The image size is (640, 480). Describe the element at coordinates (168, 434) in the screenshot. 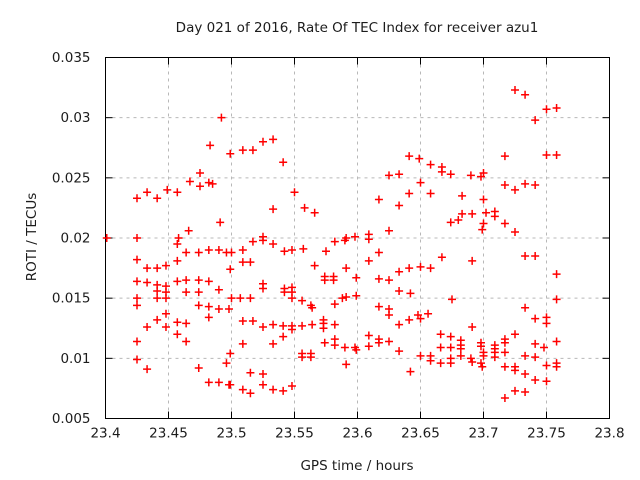

I see `x-tick-label: 23.45` at that location.